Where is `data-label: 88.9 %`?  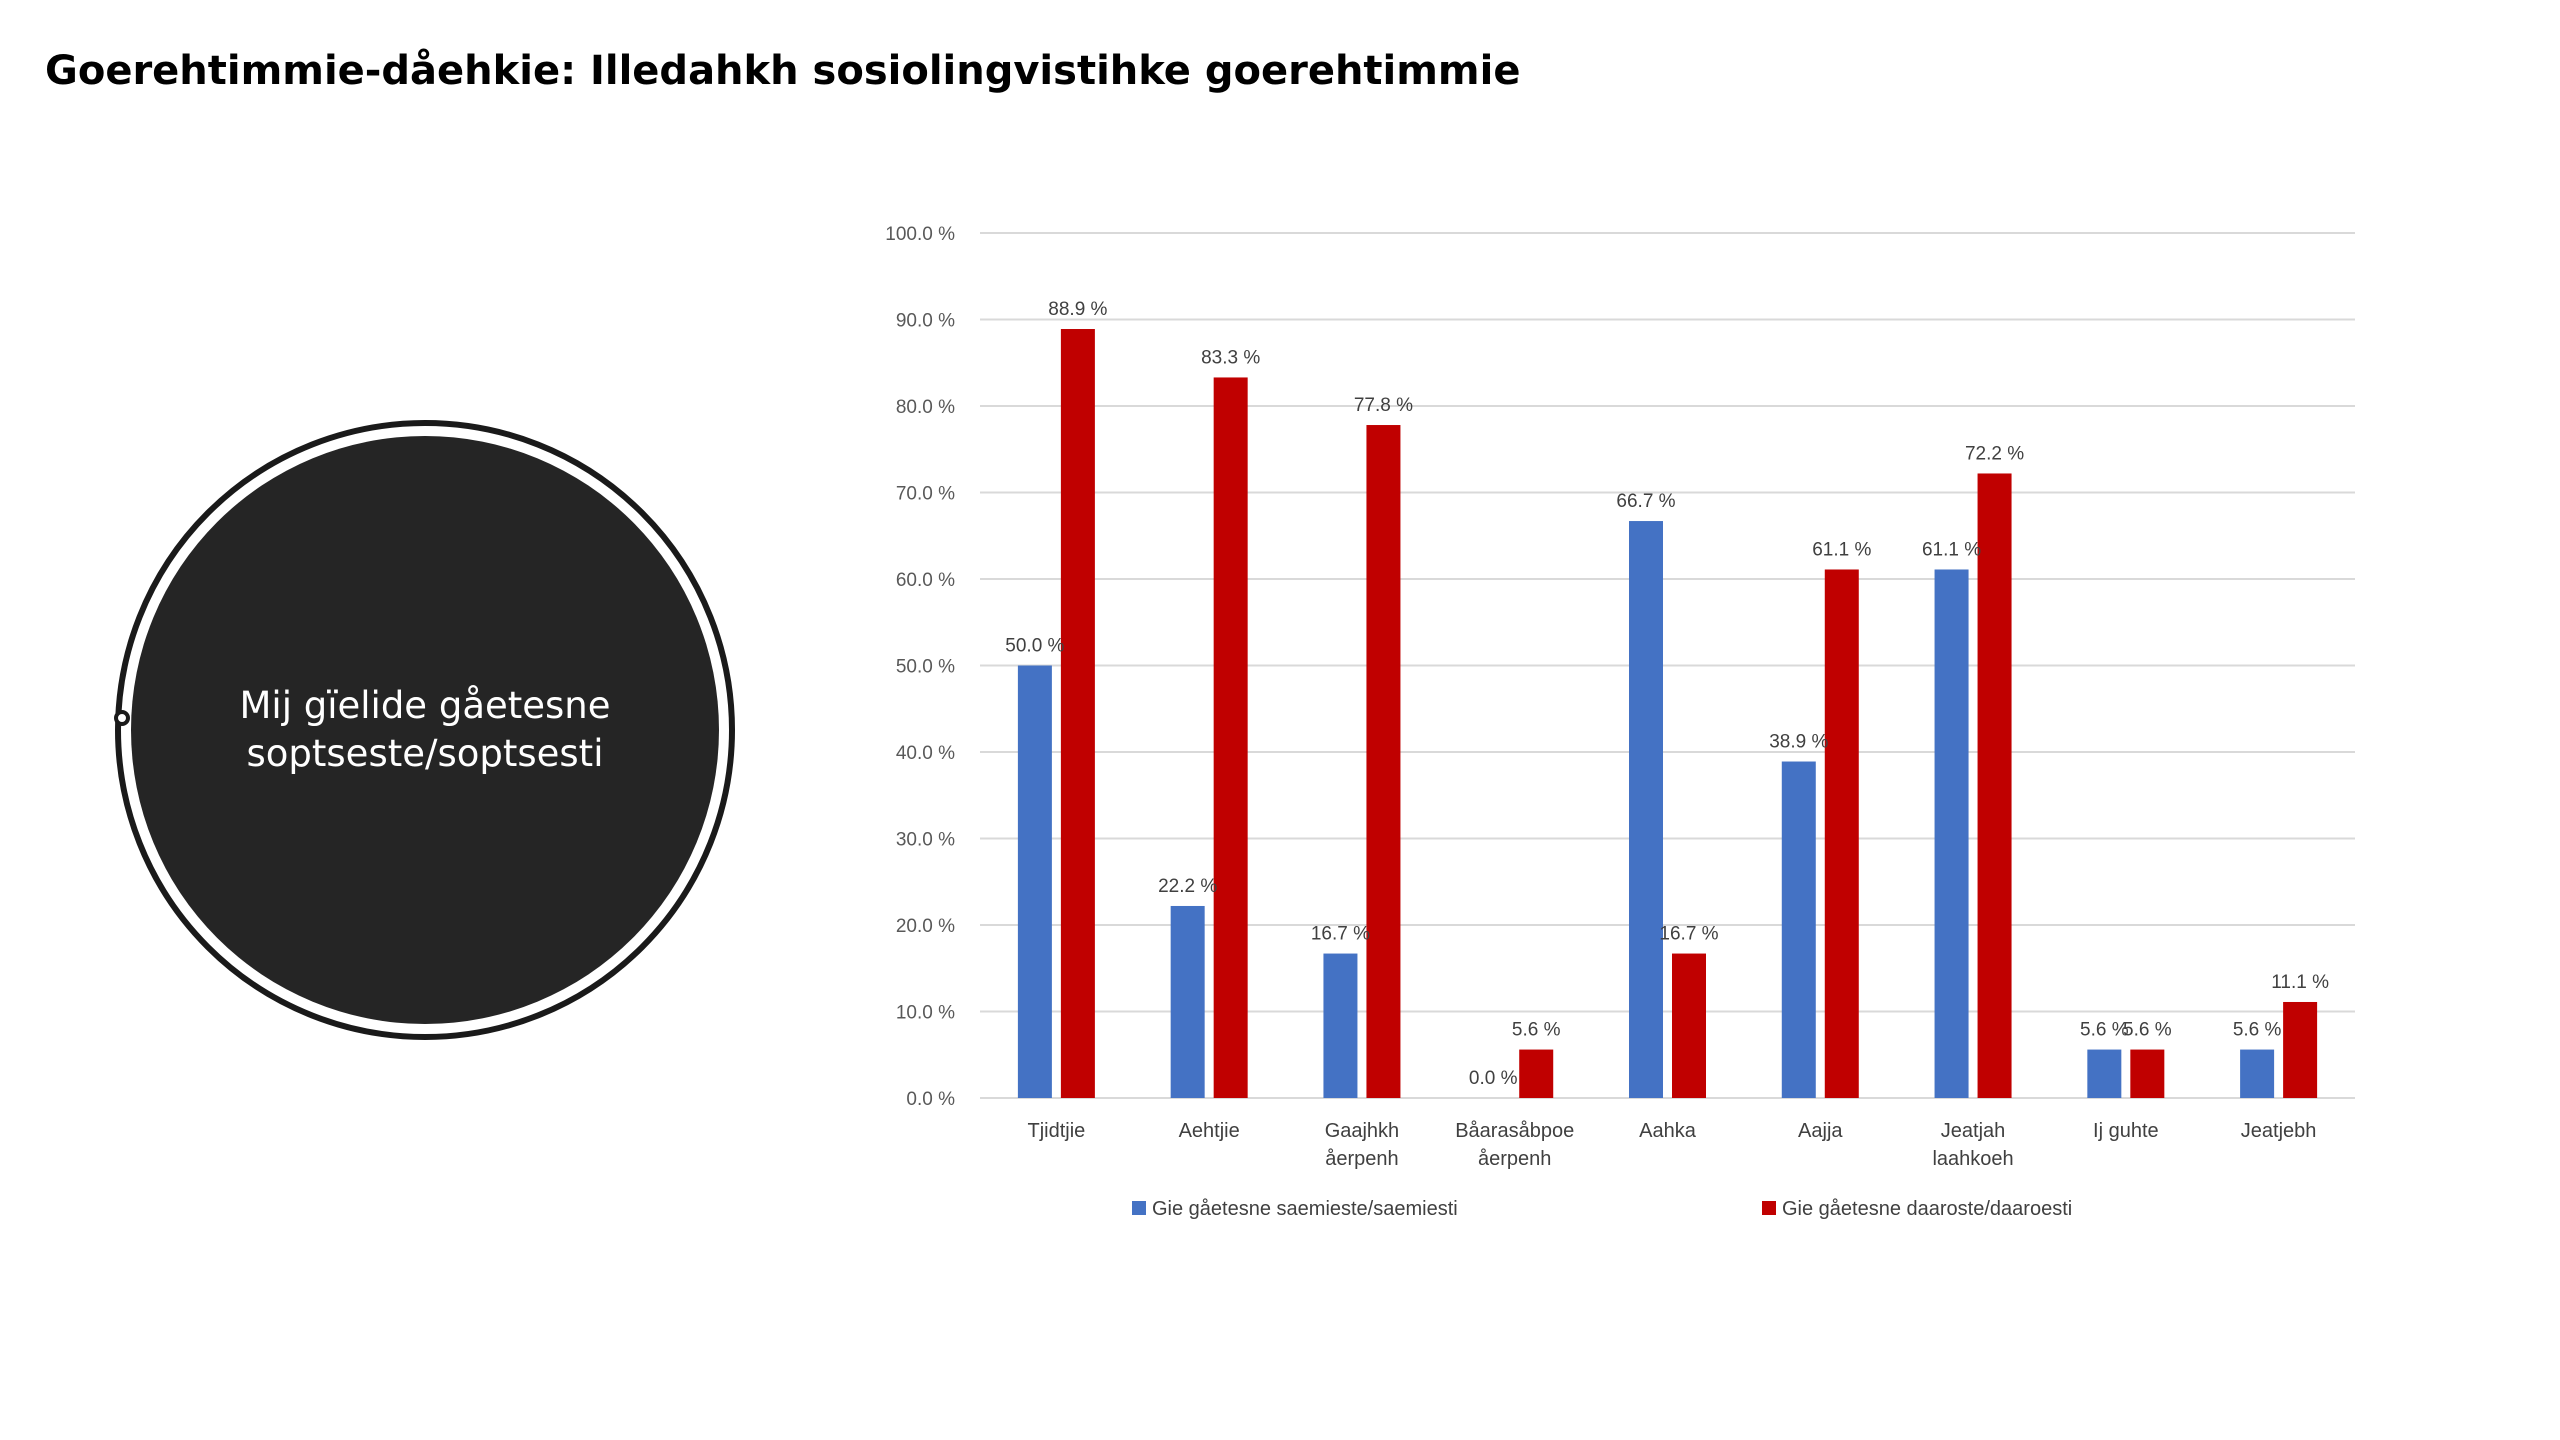
data-label: 88.9 % is located at coordinates (1077, 309).